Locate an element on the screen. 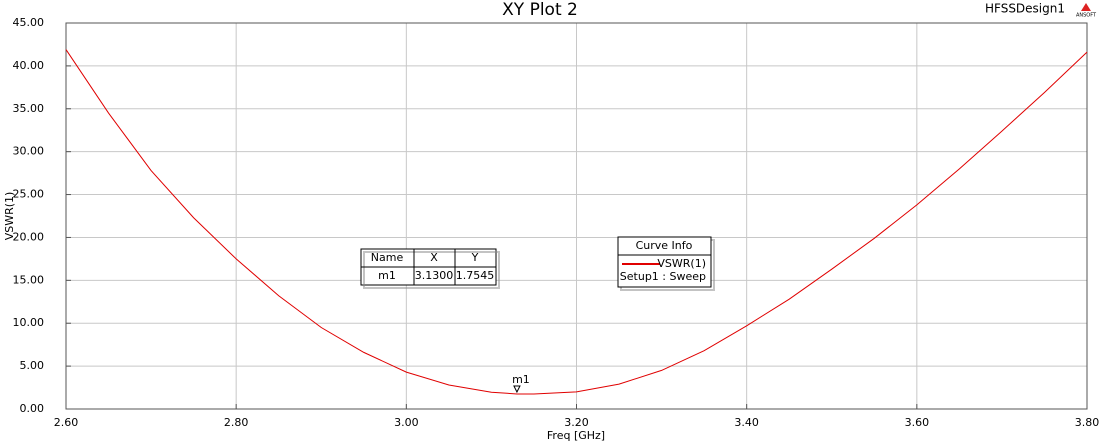 Image resolution: width=1102 pixels, height=443 pixels. x-tick-label: 3.60 is located at coordinates (917, 422).